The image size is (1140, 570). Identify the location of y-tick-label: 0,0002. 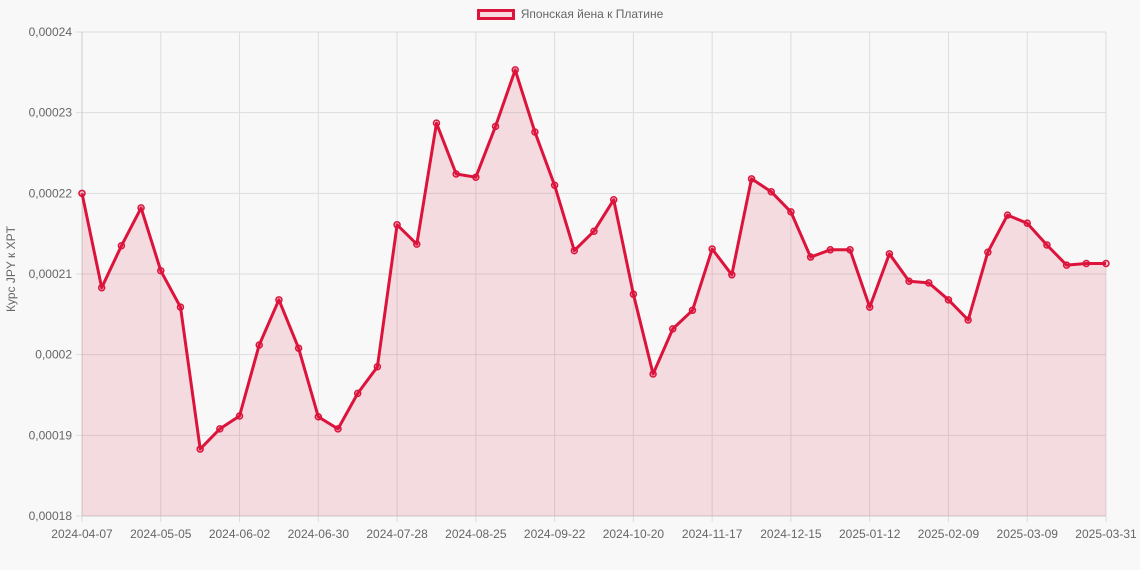
(53, 355).